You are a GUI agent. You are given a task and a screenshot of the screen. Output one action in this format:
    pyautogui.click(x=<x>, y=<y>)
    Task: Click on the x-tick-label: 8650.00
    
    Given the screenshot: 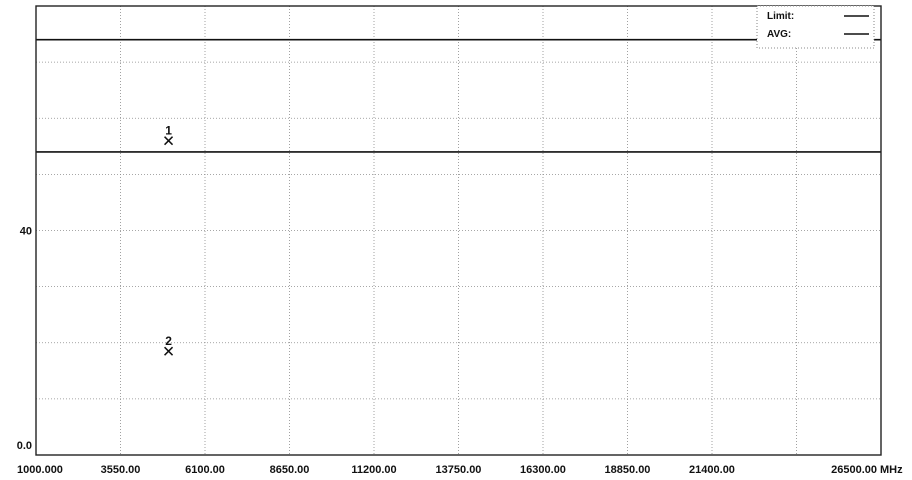 What is the action you would take?
    pyautogui.click(x=290, y=470)
    